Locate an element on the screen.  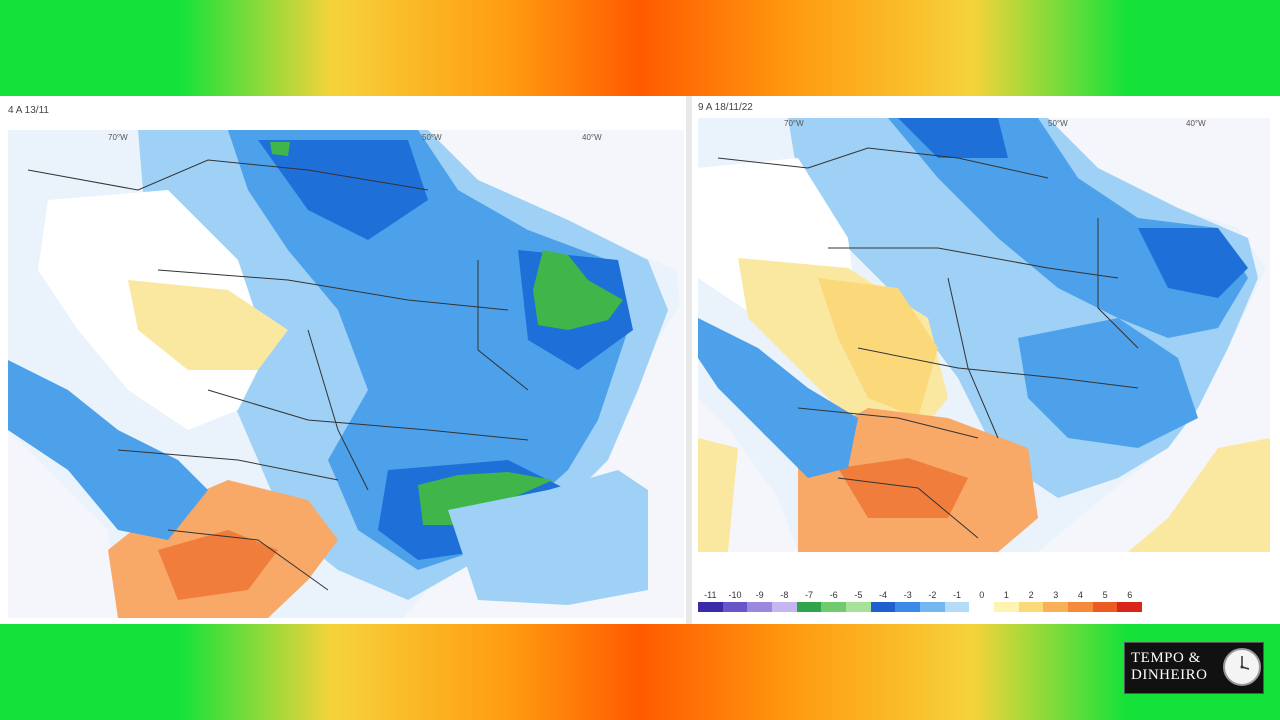
ocean-anomaly is located at coordinates (548, 537).